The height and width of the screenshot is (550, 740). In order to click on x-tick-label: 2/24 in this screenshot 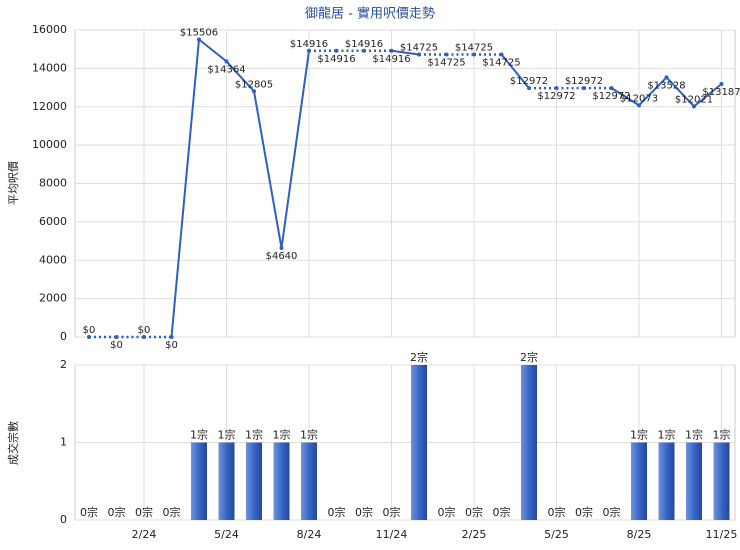, I will do `click(144, 534)`.